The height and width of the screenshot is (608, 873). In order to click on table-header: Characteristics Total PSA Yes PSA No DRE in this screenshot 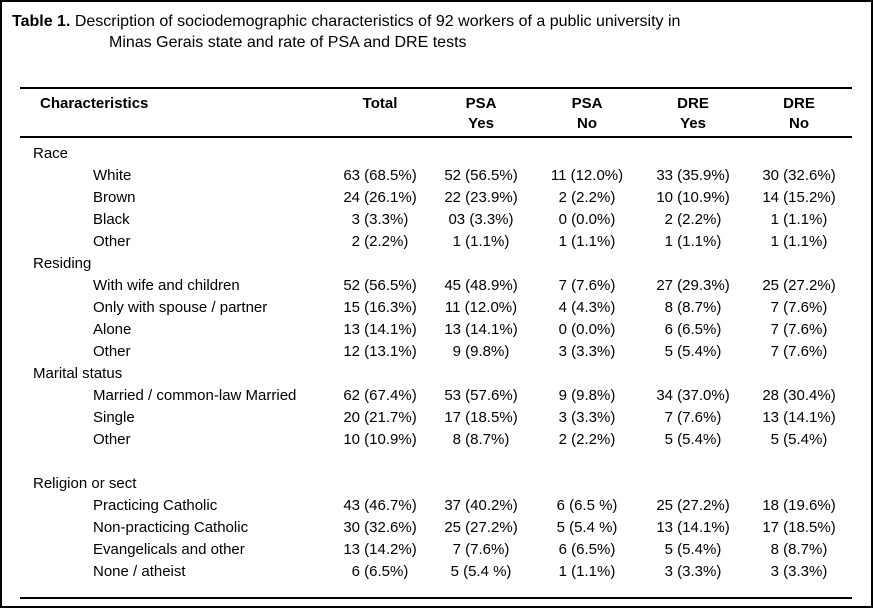, I will do `click(436, 113)`.